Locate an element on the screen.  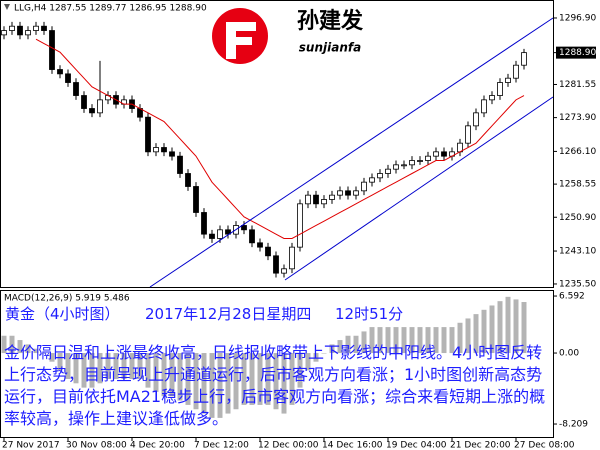
y-tick-label: 1281.55 is located at coordinates (577, 85).